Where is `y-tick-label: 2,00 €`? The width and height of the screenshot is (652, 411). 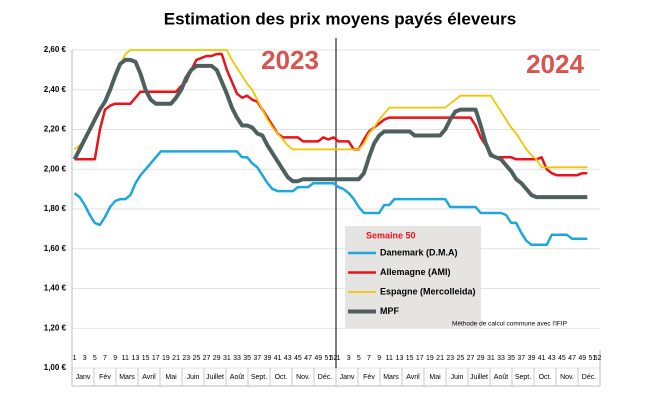 y-tick-label: 2,00 € is located at coordinates (55, 168).